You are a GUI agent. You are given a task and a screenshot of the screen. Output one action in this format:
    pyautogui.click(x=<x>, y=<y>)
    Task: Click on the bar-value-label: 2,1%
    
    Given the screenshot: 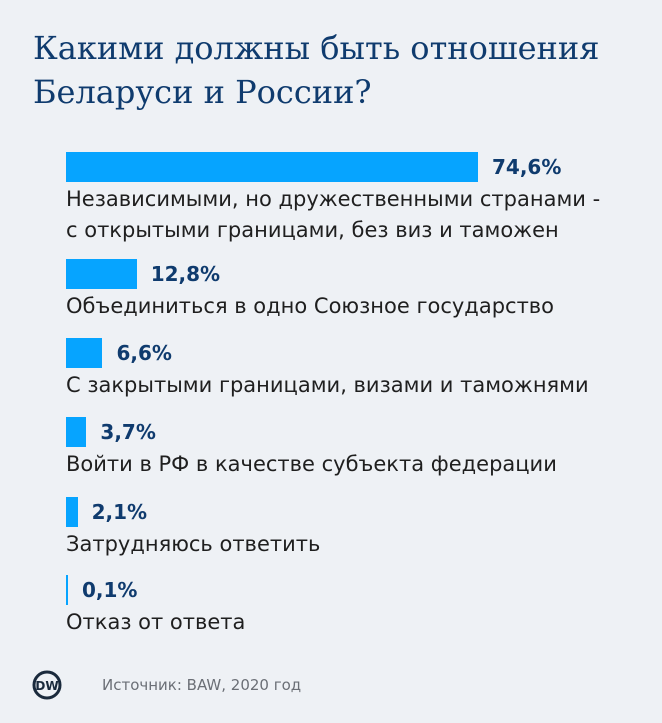 What is the action you would take?
    pyautogui.click(x=119, y=512)
    